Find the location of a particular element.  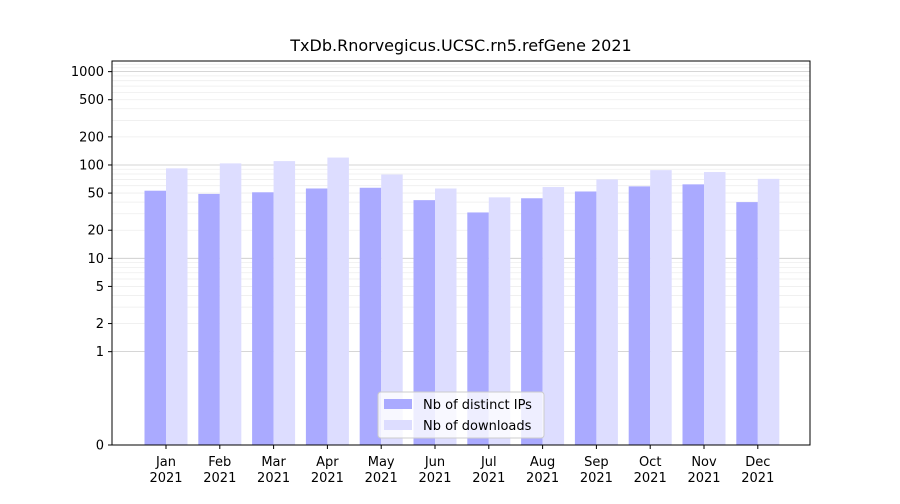

x-tick-label: Nov 2021 is located at coordinates (703, 470).